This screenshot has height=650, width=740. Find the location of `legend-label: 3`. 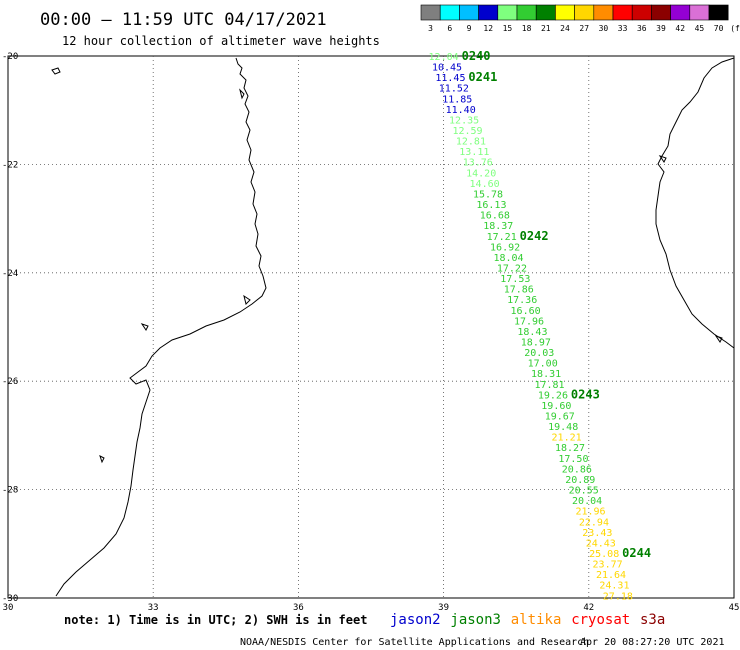

legend-label: 3 is located at coordinates (430, 28).